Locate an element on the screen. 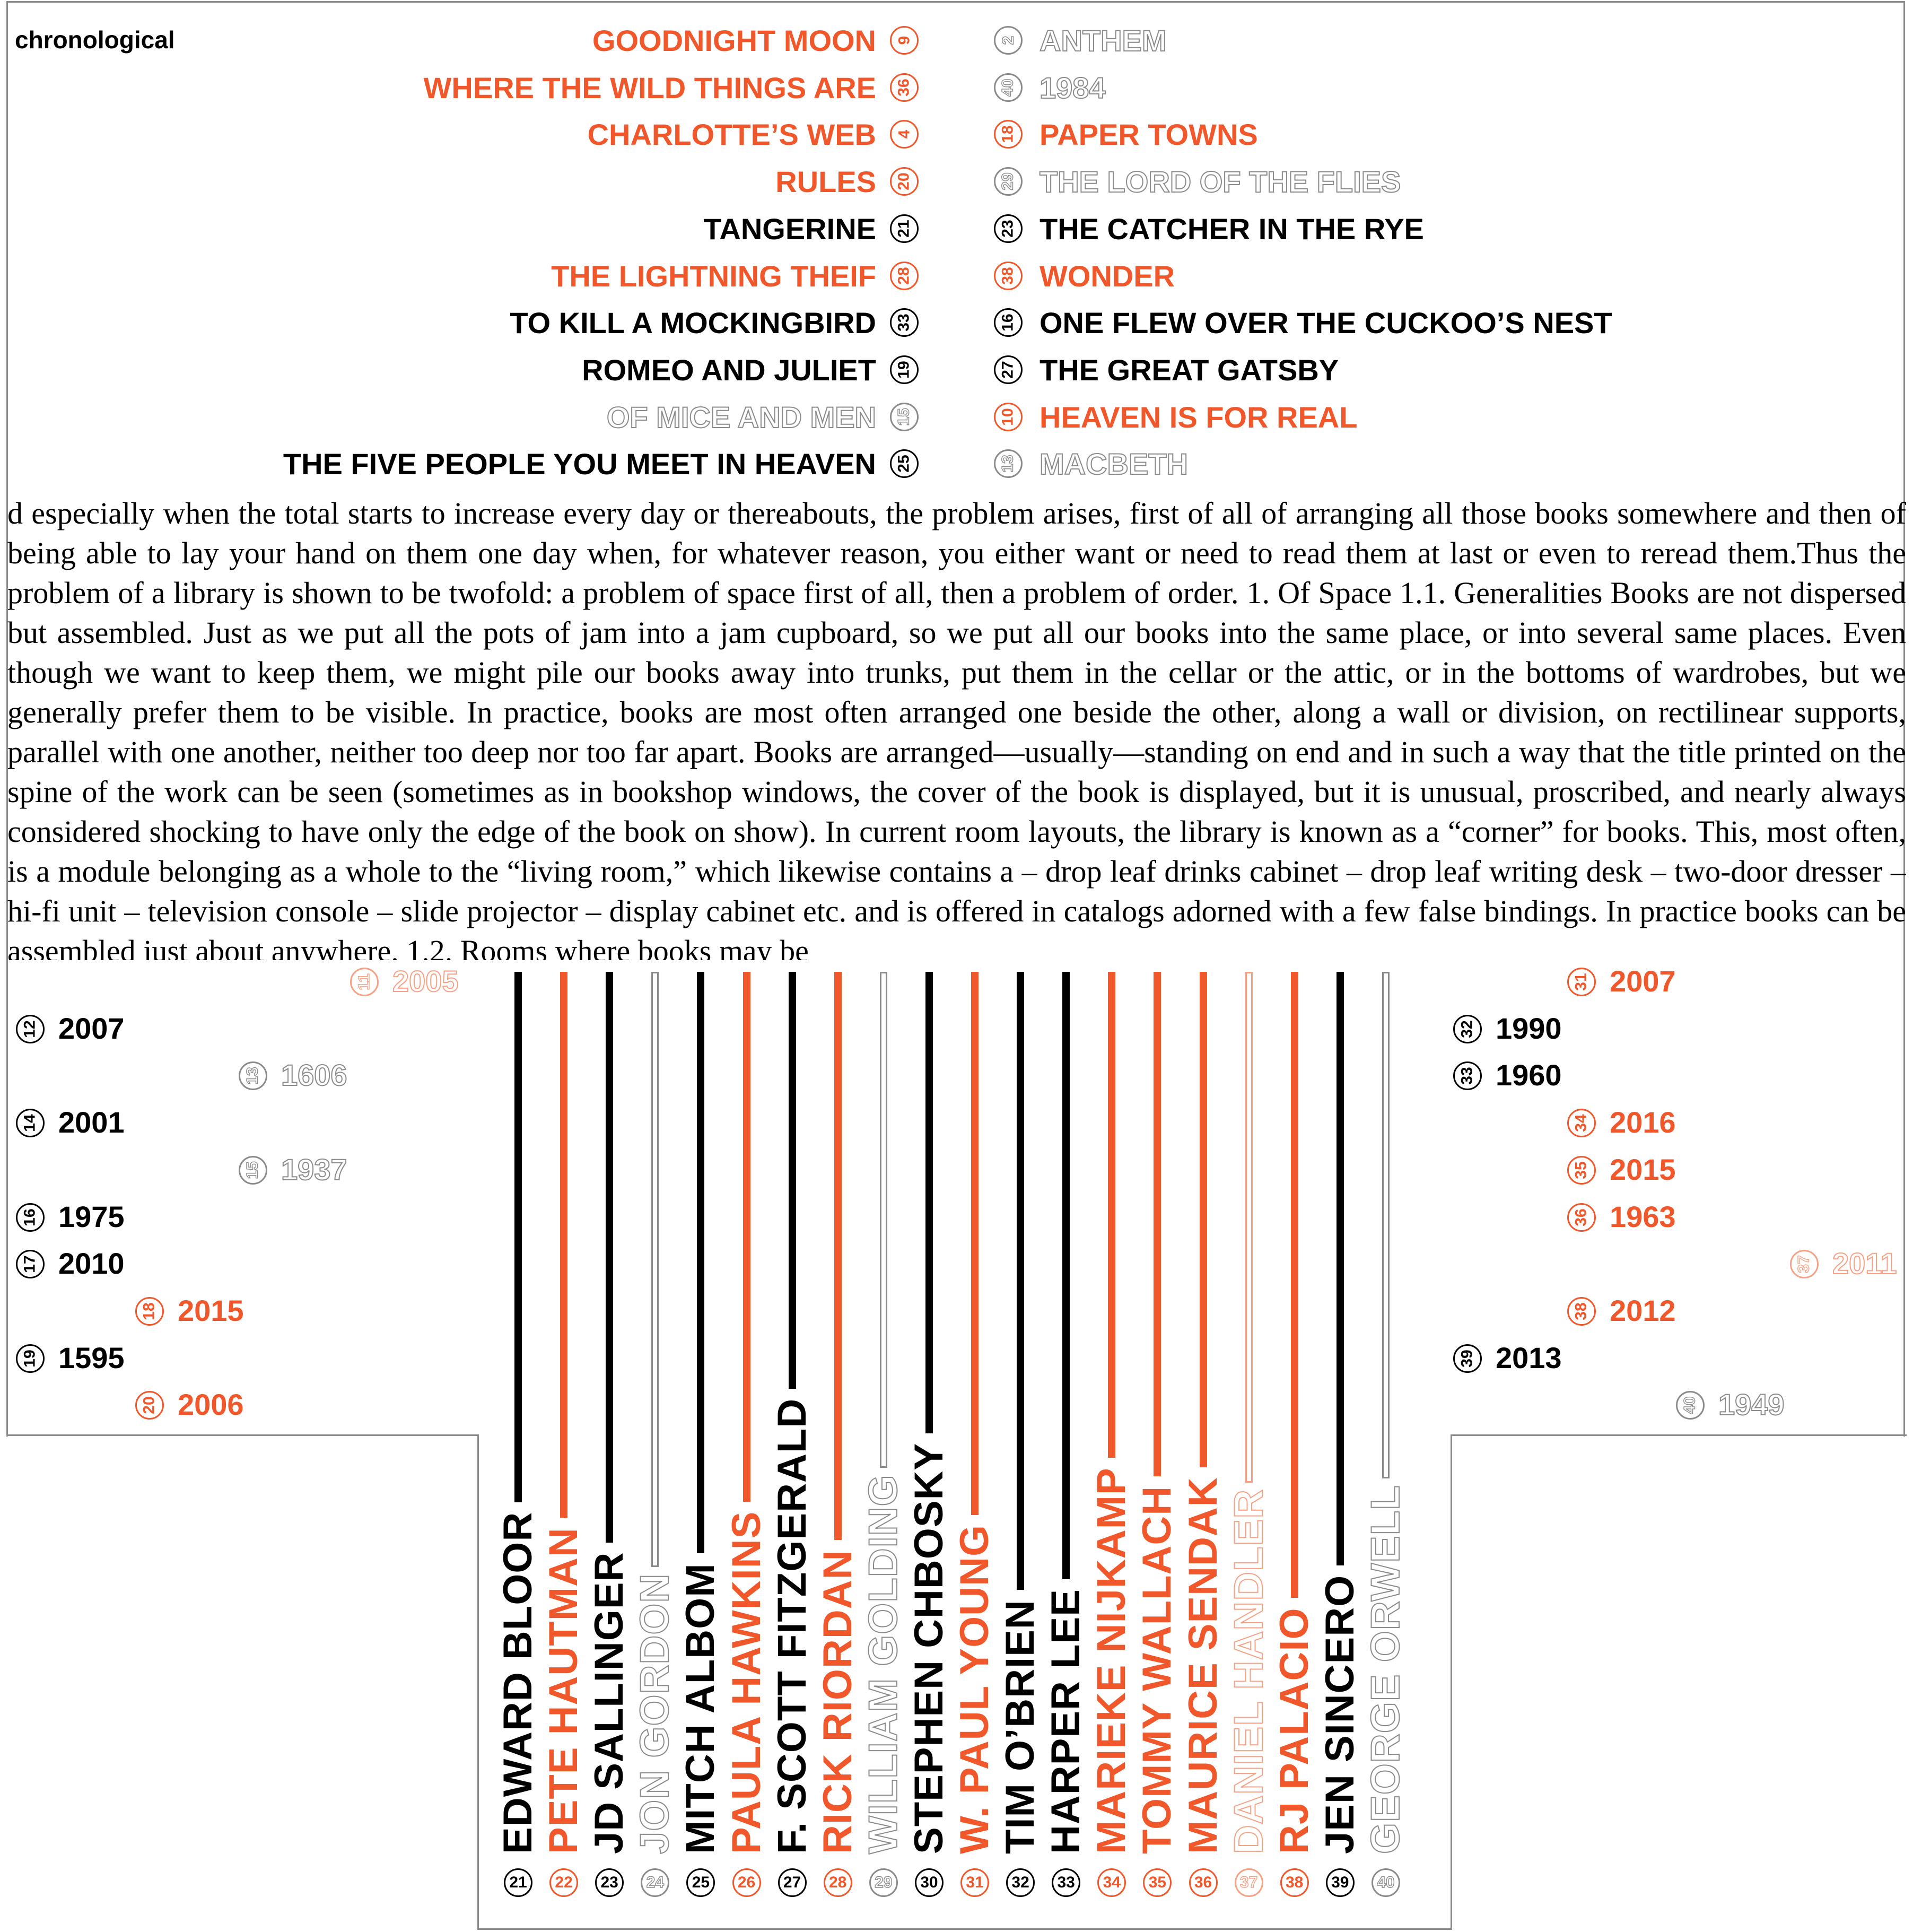  number-badge-text: 36 is located at coordinates (1203, 1882).